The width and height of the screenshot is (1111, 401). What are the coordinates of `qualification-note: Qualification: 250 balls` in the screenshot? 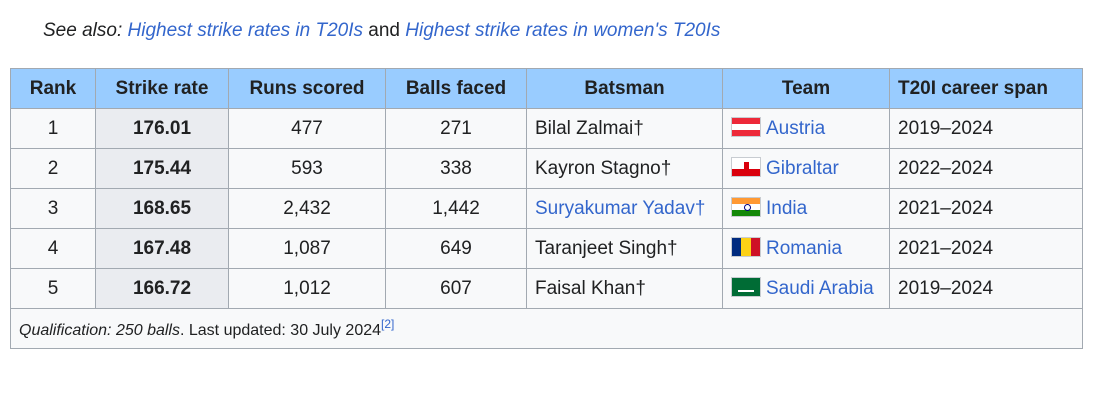 It's located at (99, 330).